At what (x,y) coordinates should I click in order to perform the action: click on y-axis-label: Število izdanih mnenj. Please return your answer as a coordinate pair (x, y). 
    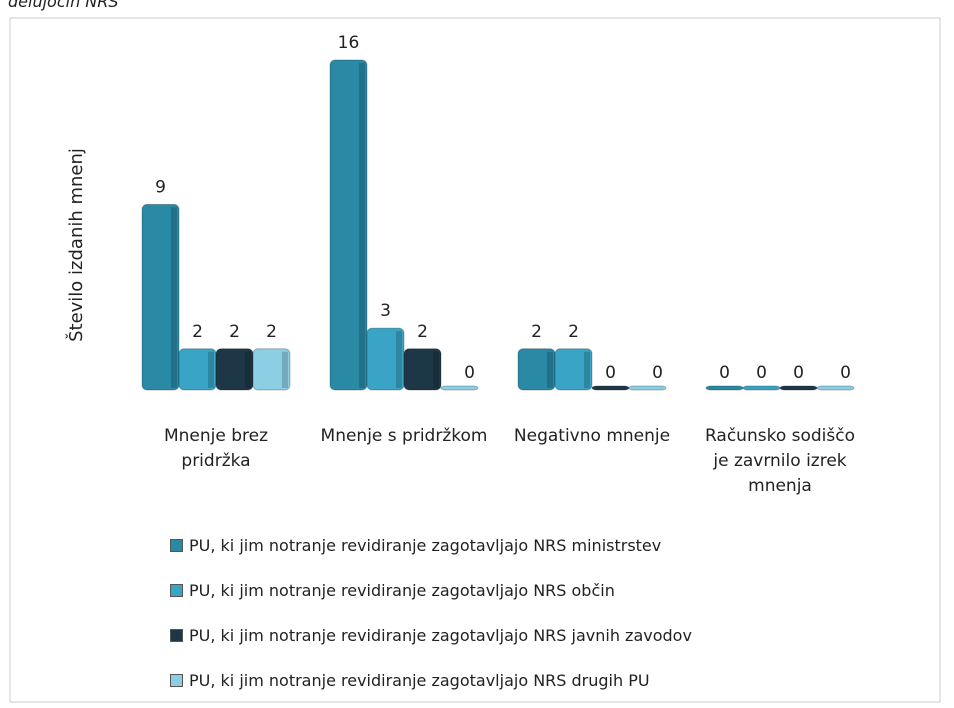
    Looking at the image, I should click on (76, 245).